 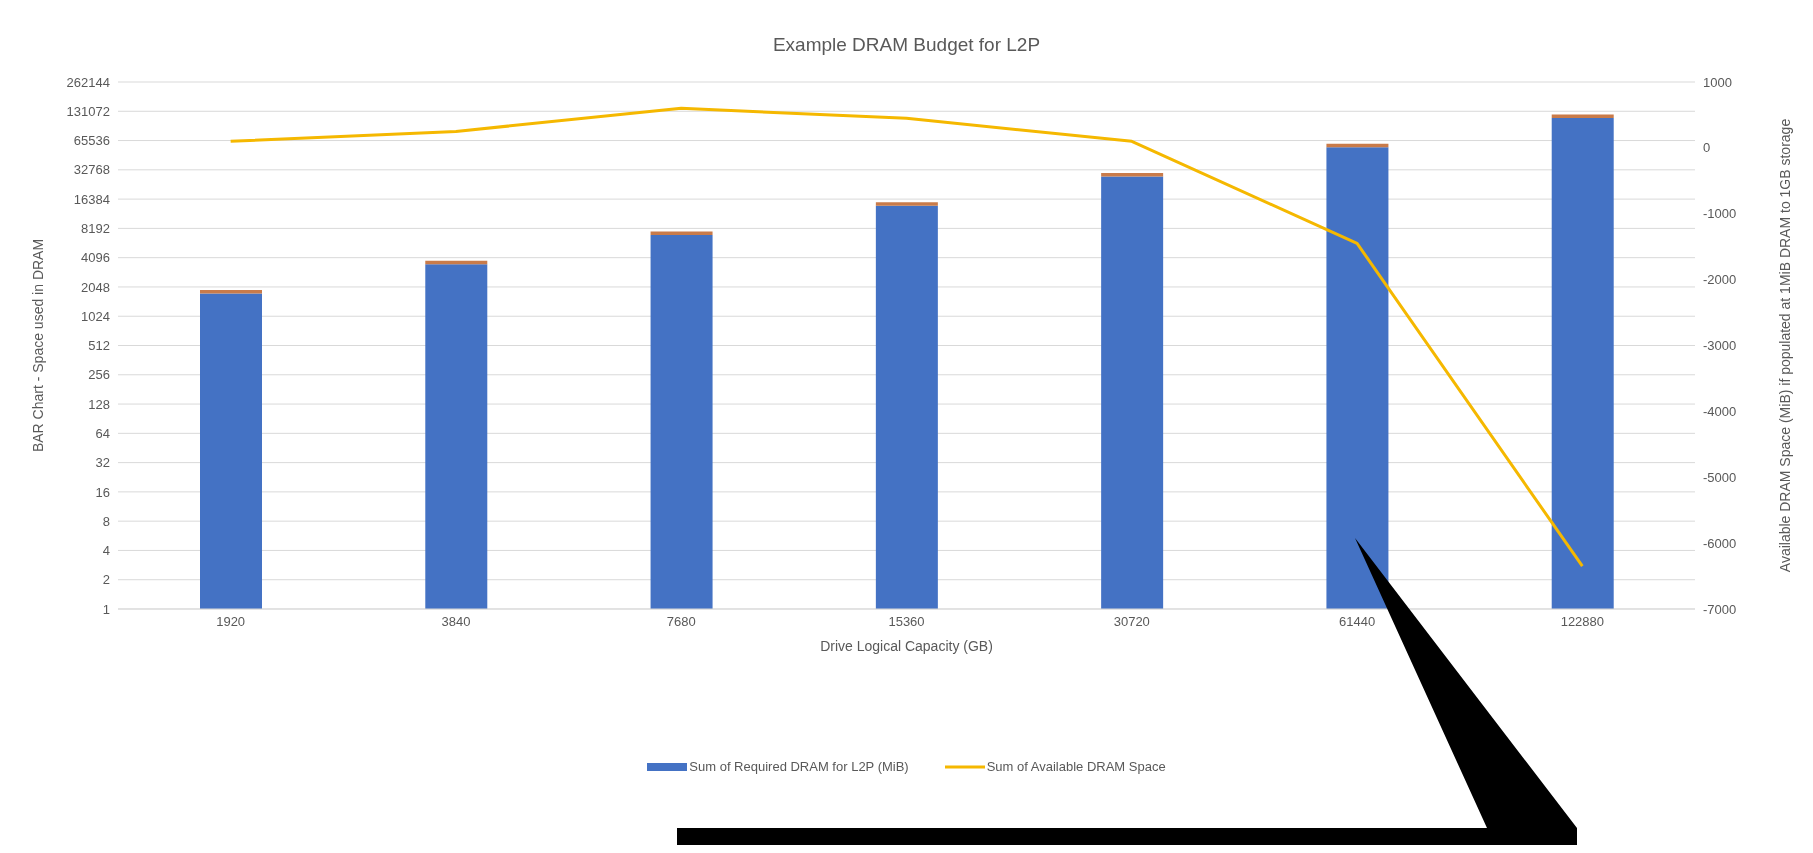 I want to click on x-tick-label: 15360, so click(x=906, y=622).